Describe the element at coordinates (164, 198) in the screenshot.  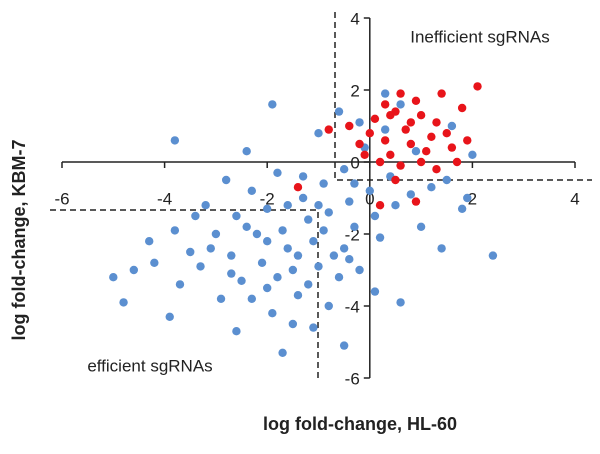
I see `x-tick-label: -4` at that location.